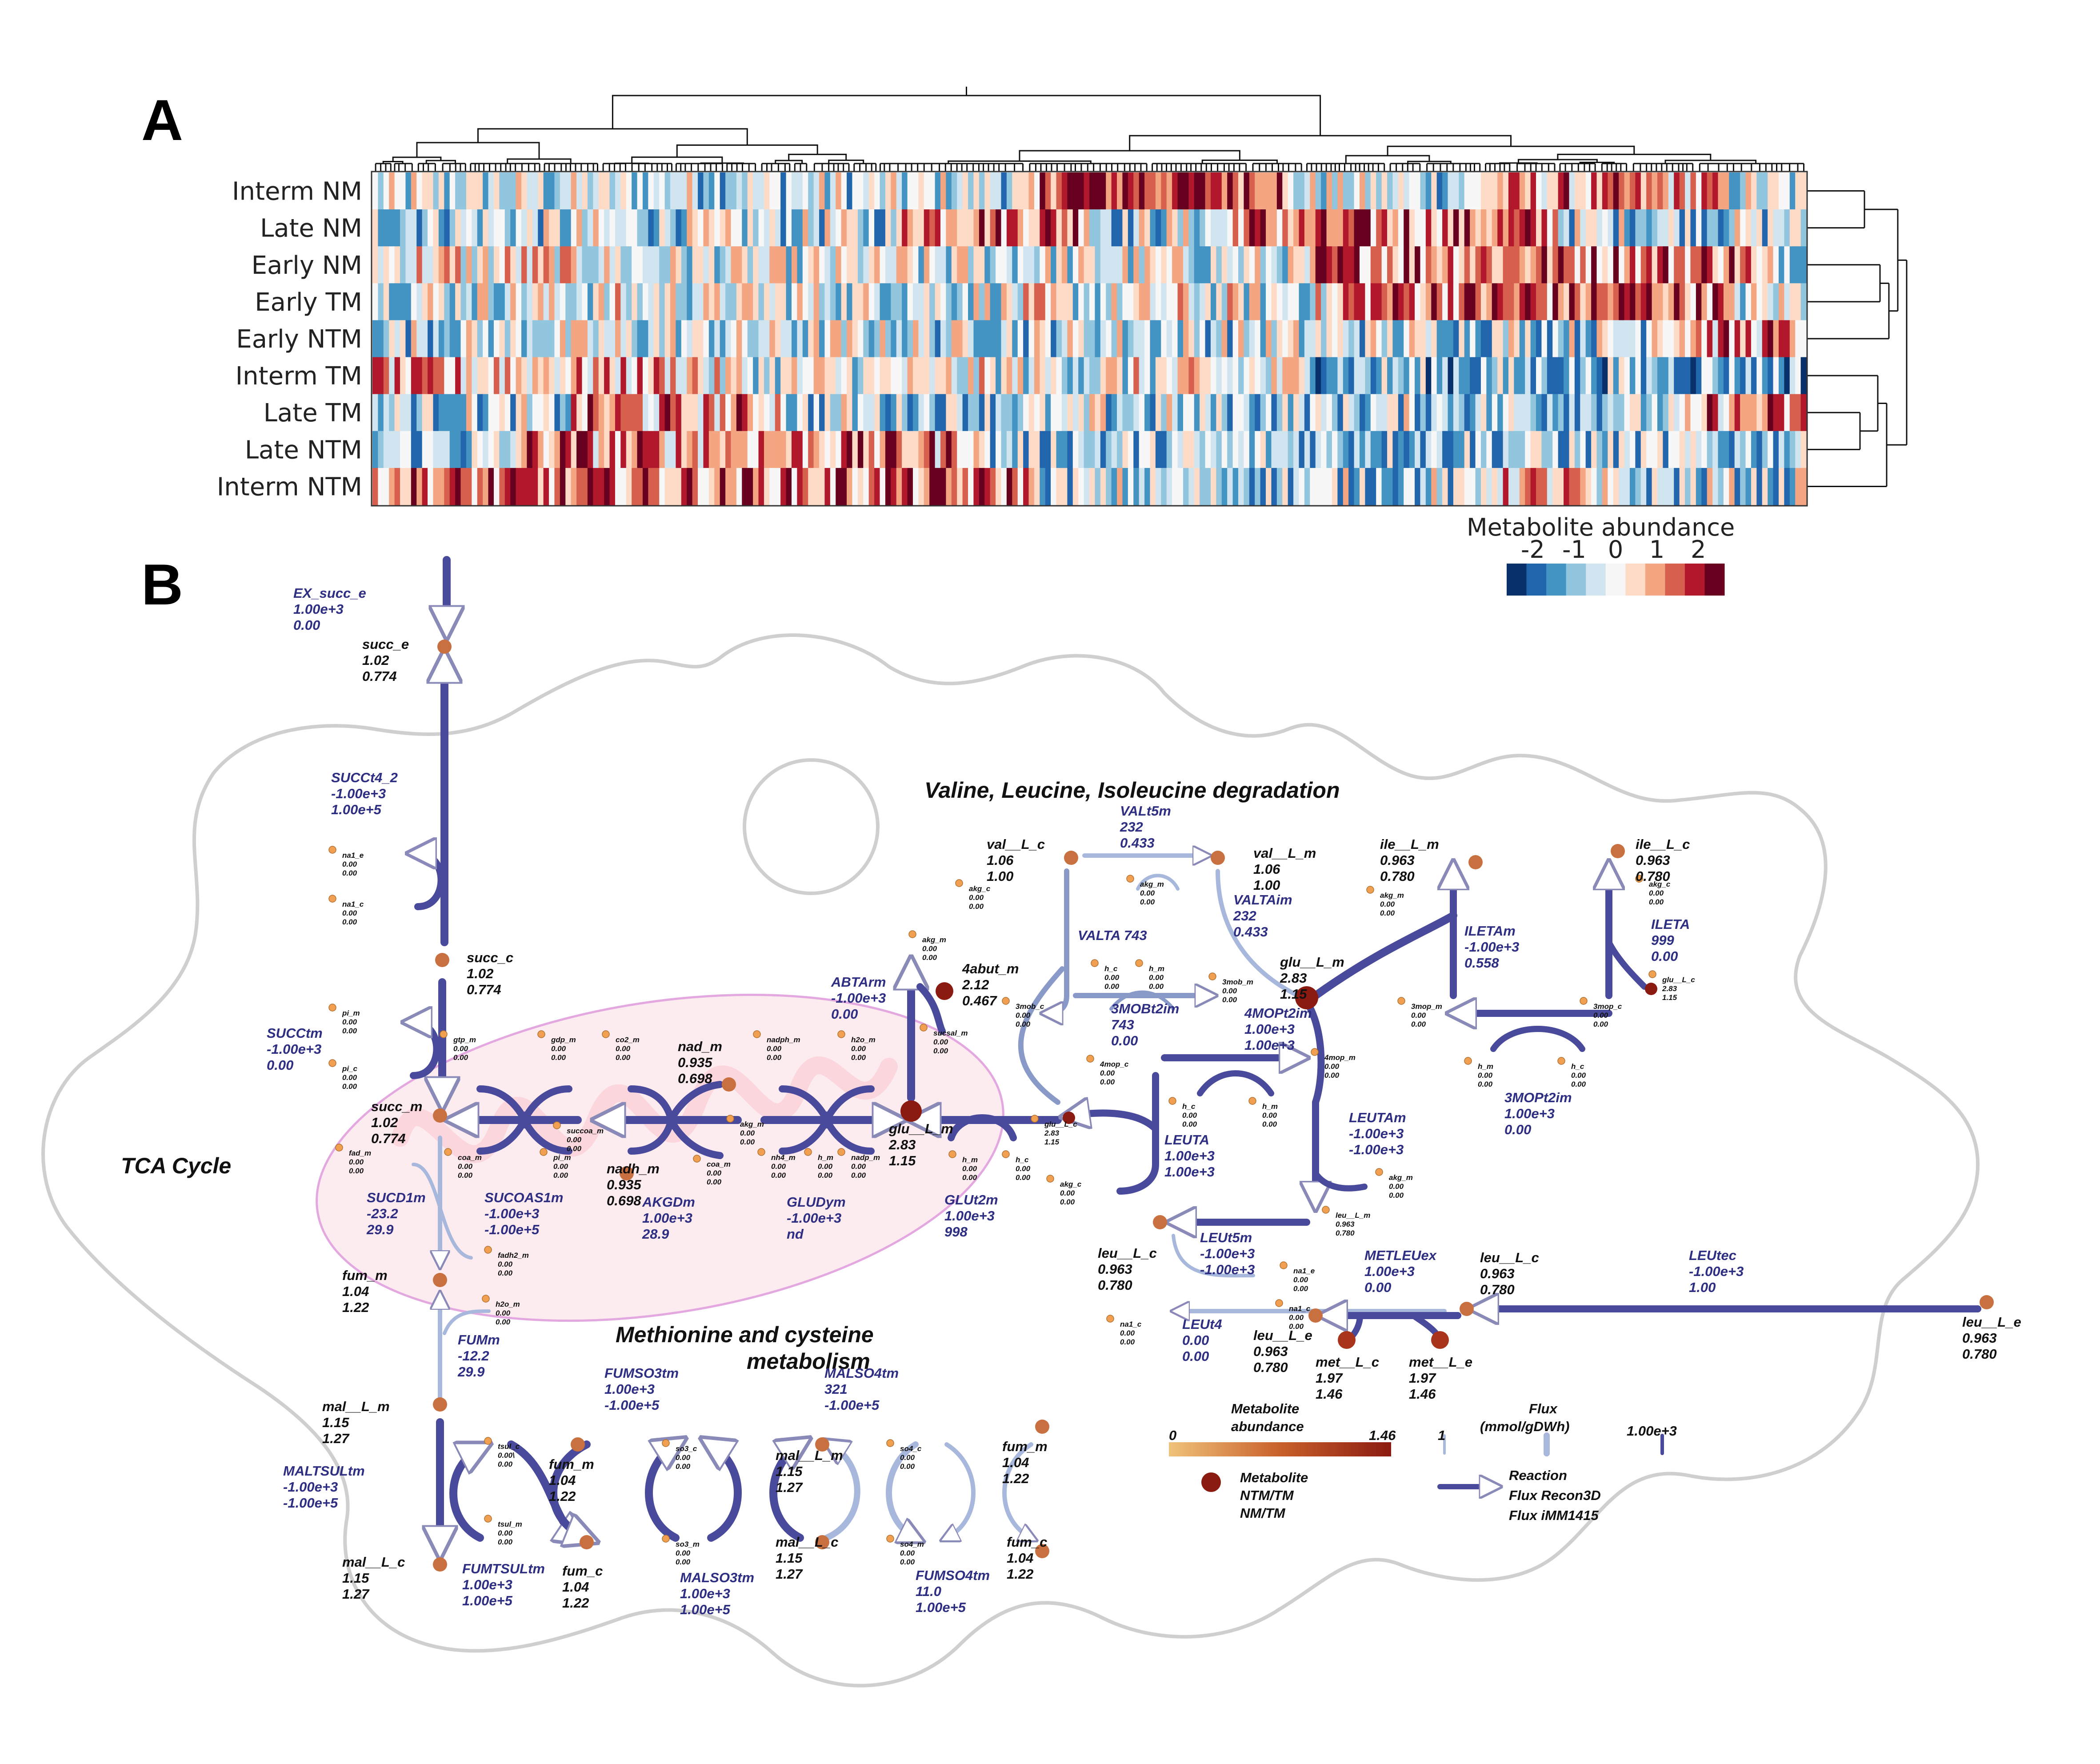  I want to click on label-valtaim: VALTAim, so click(1262, 900).